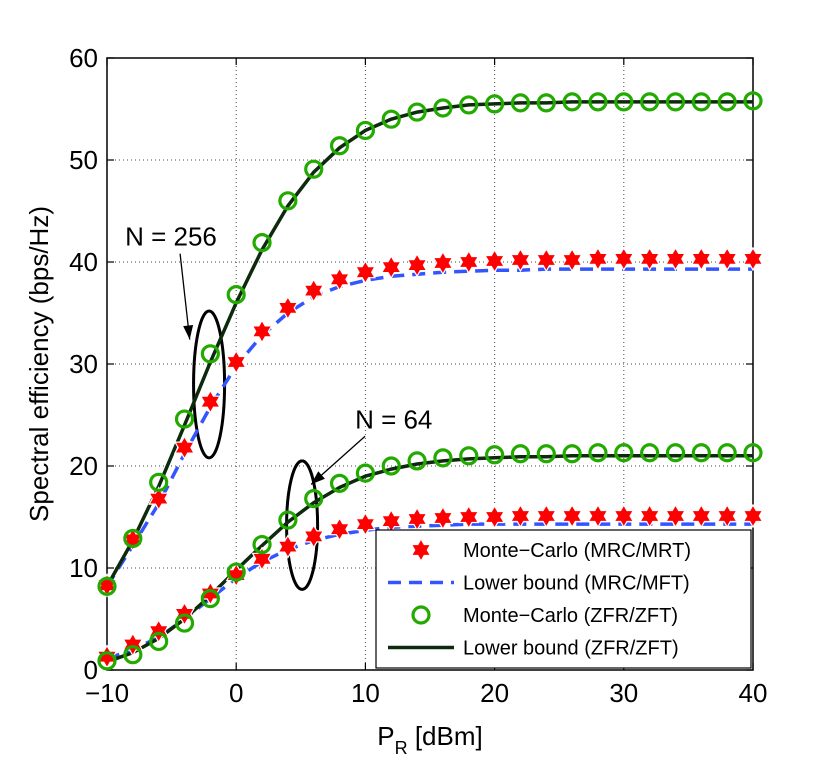  Describe the element at coordinates (393, 419) in the screenshot. I see `annotation-label: N = 64` at that location.